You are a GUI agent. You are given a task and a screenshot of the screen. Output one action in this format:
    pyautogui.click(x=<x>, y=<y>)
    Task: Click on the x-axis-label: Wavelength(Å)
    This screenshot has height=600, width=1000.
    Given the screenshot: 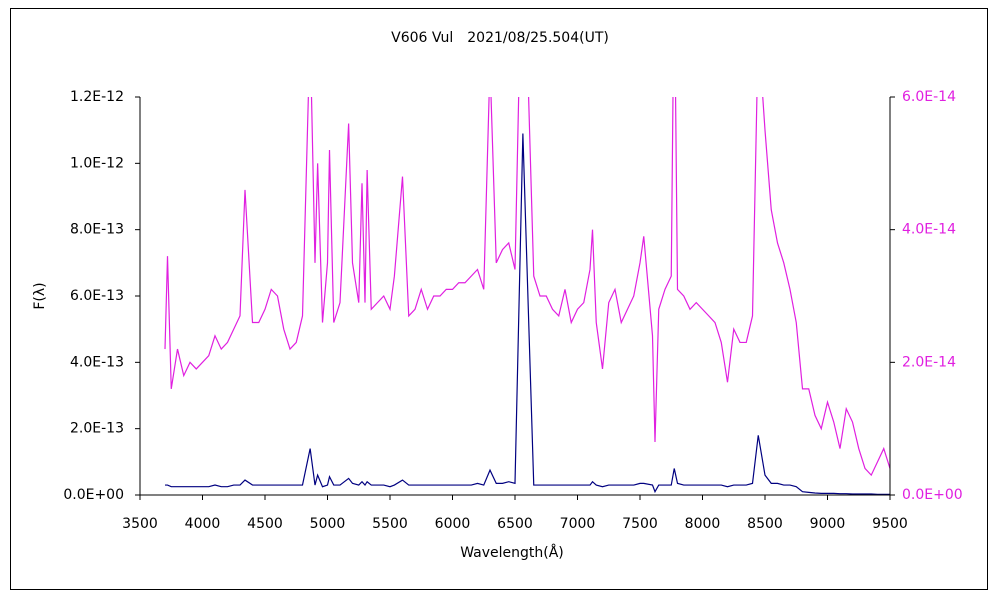 What is the action you would take?
    pyautogui.click(x=512, y=552)
    